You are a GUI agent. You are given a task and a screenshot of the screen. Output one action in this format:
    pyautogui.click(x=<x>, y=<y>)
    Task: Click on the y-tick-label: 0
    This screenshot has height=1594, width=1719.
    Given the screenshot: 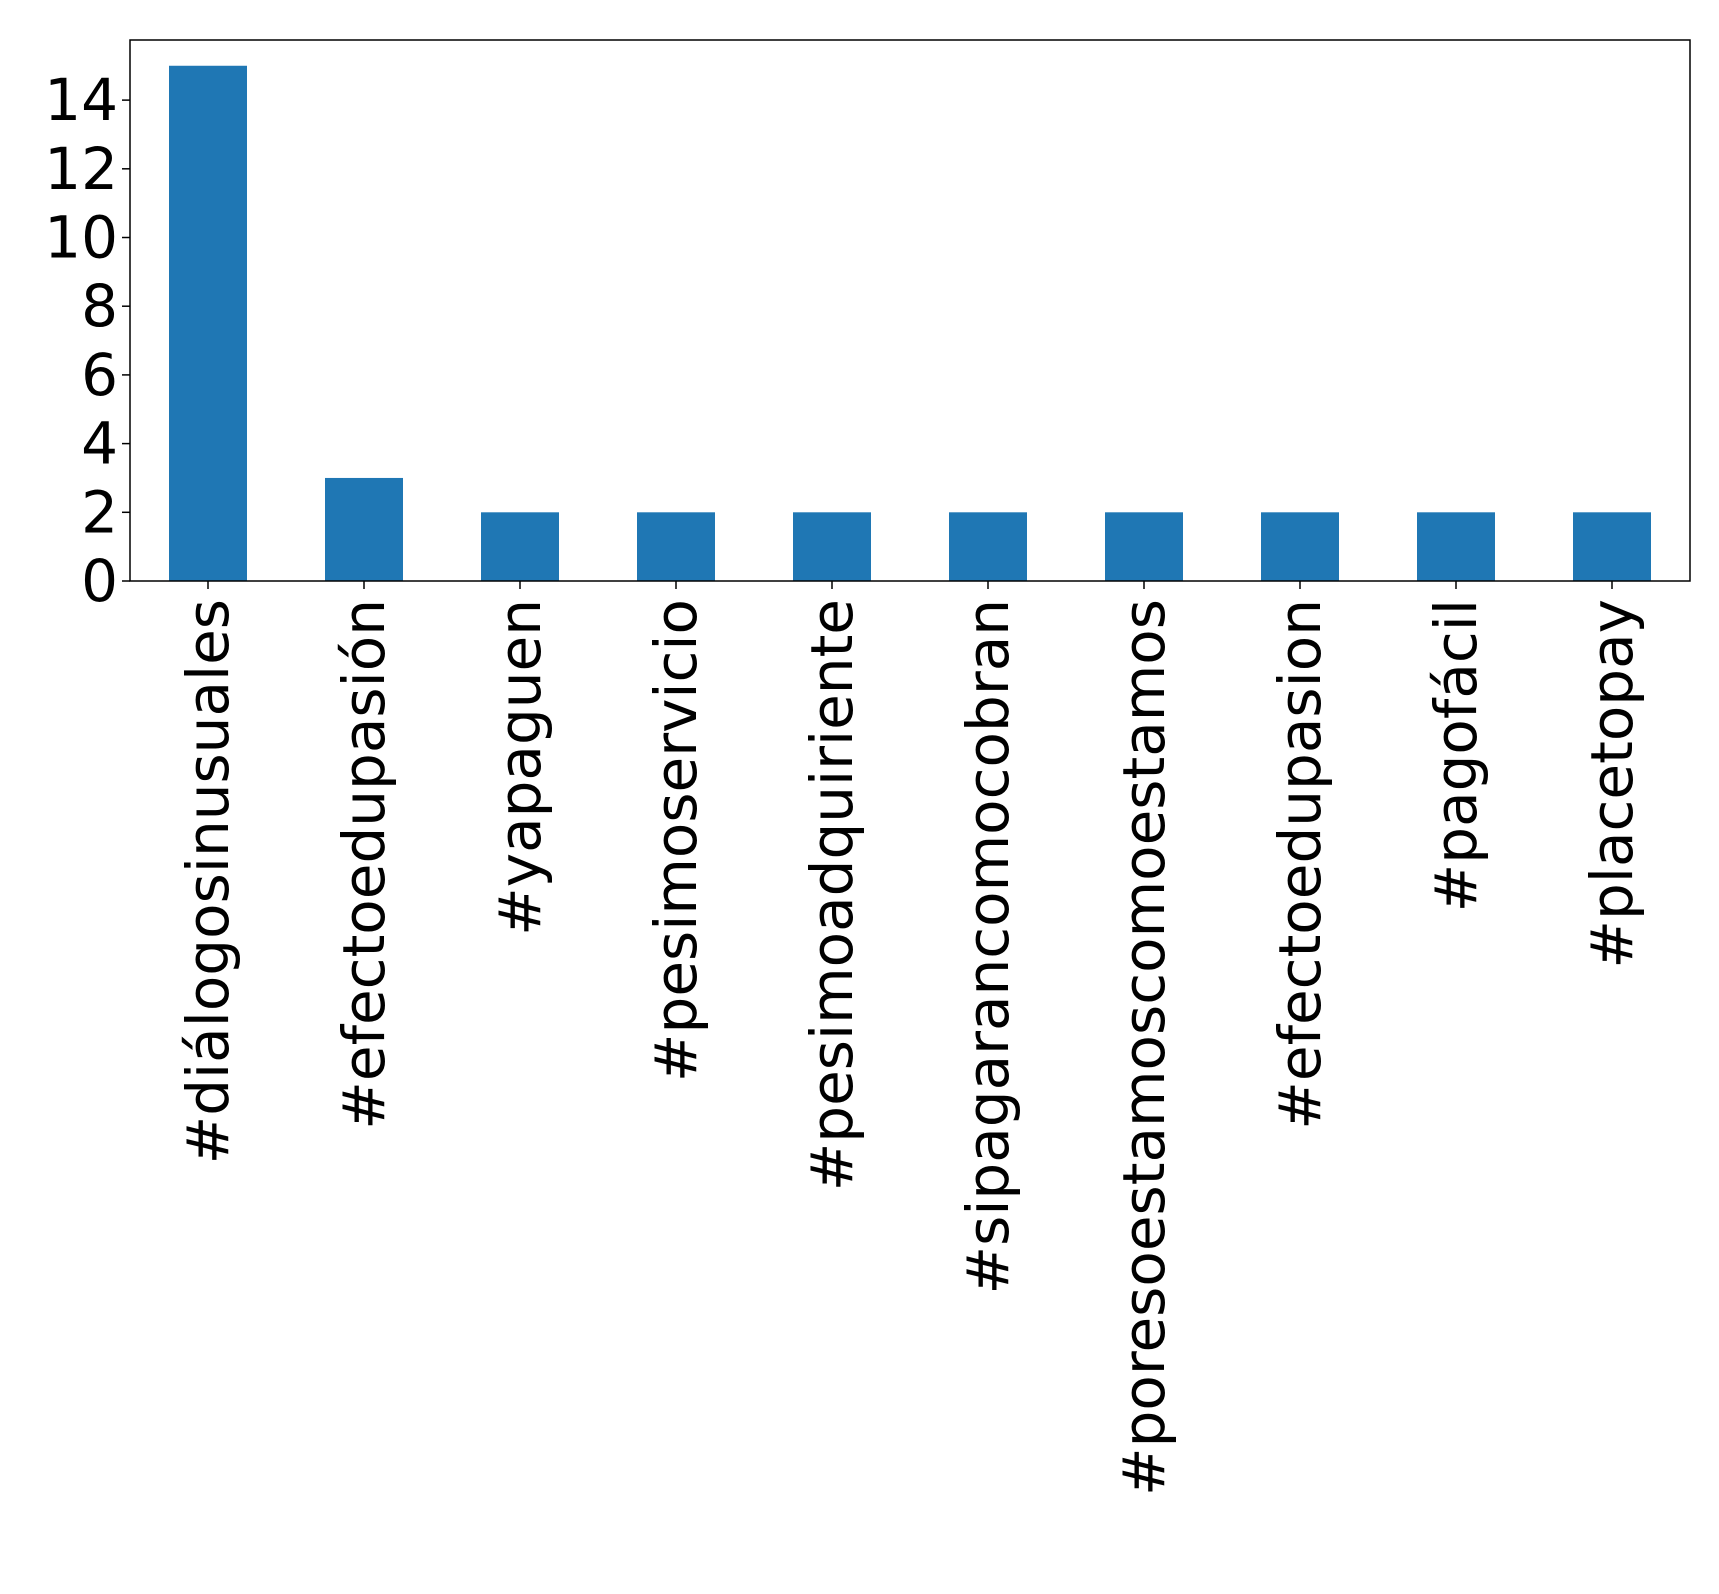 What is the action you would take?
    pyautogui.click(x=99, y=581)
    